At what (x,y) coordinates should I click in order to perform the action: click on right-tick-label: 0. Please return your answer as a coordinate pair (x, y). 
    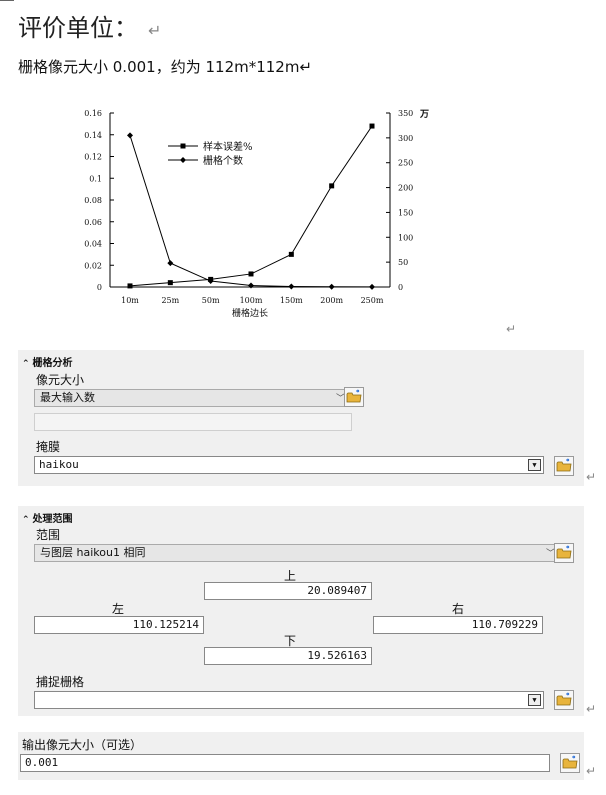
    Looking at the image, I should click on (400, 287).